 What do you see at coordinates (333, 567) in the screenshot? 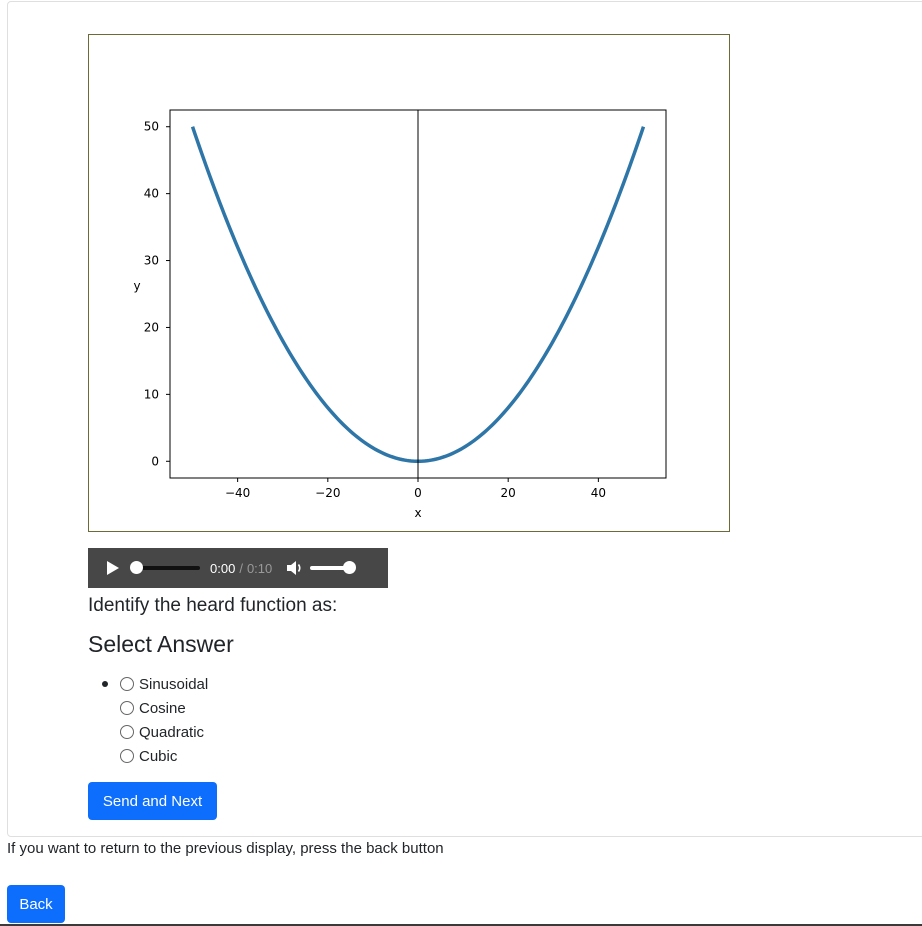
I see `volume-slider` at bounding box center [333, 567].